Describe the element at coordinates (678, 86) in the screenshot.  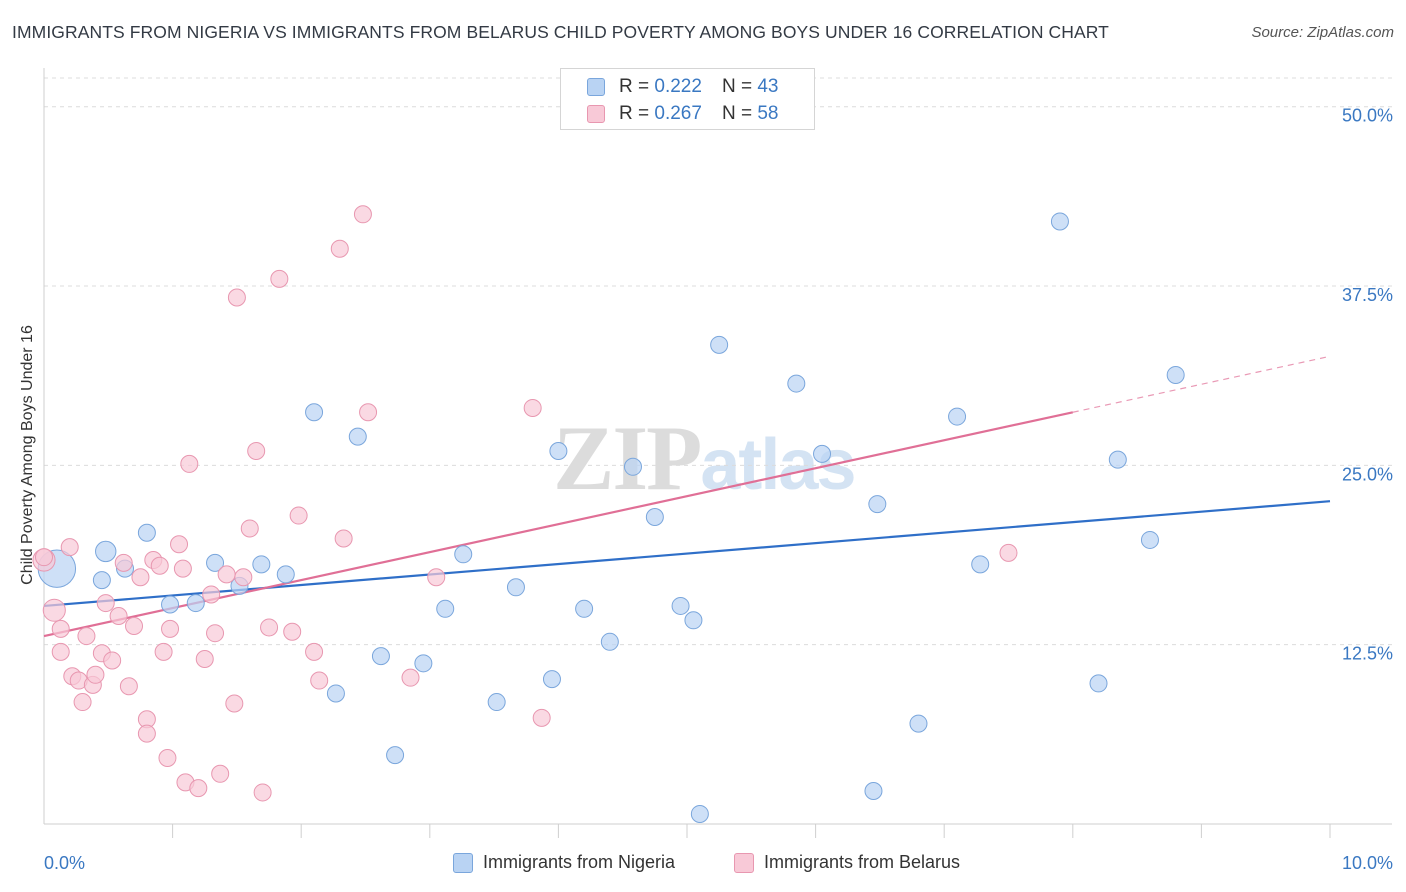
I see `legend-r-value-nigeria: 0.222` at that location.